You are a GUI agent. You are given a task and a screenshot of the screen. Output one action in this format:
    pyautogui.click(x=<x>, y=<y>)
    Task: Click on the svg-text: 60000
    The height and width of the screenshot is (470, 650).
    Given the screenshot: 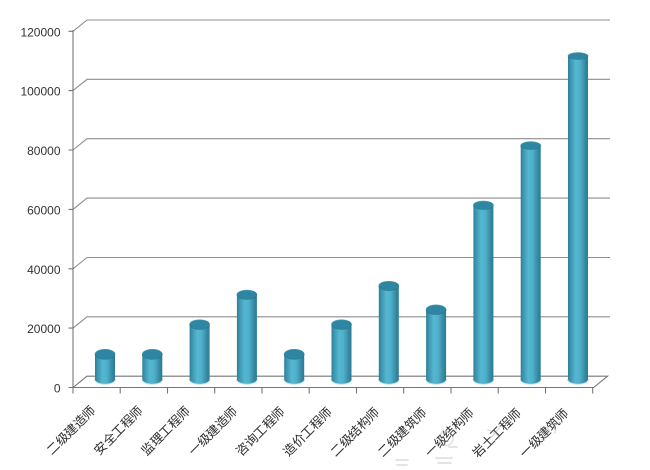 What is the action you would take?
    pyautogui.click(x=44, y=210)
    